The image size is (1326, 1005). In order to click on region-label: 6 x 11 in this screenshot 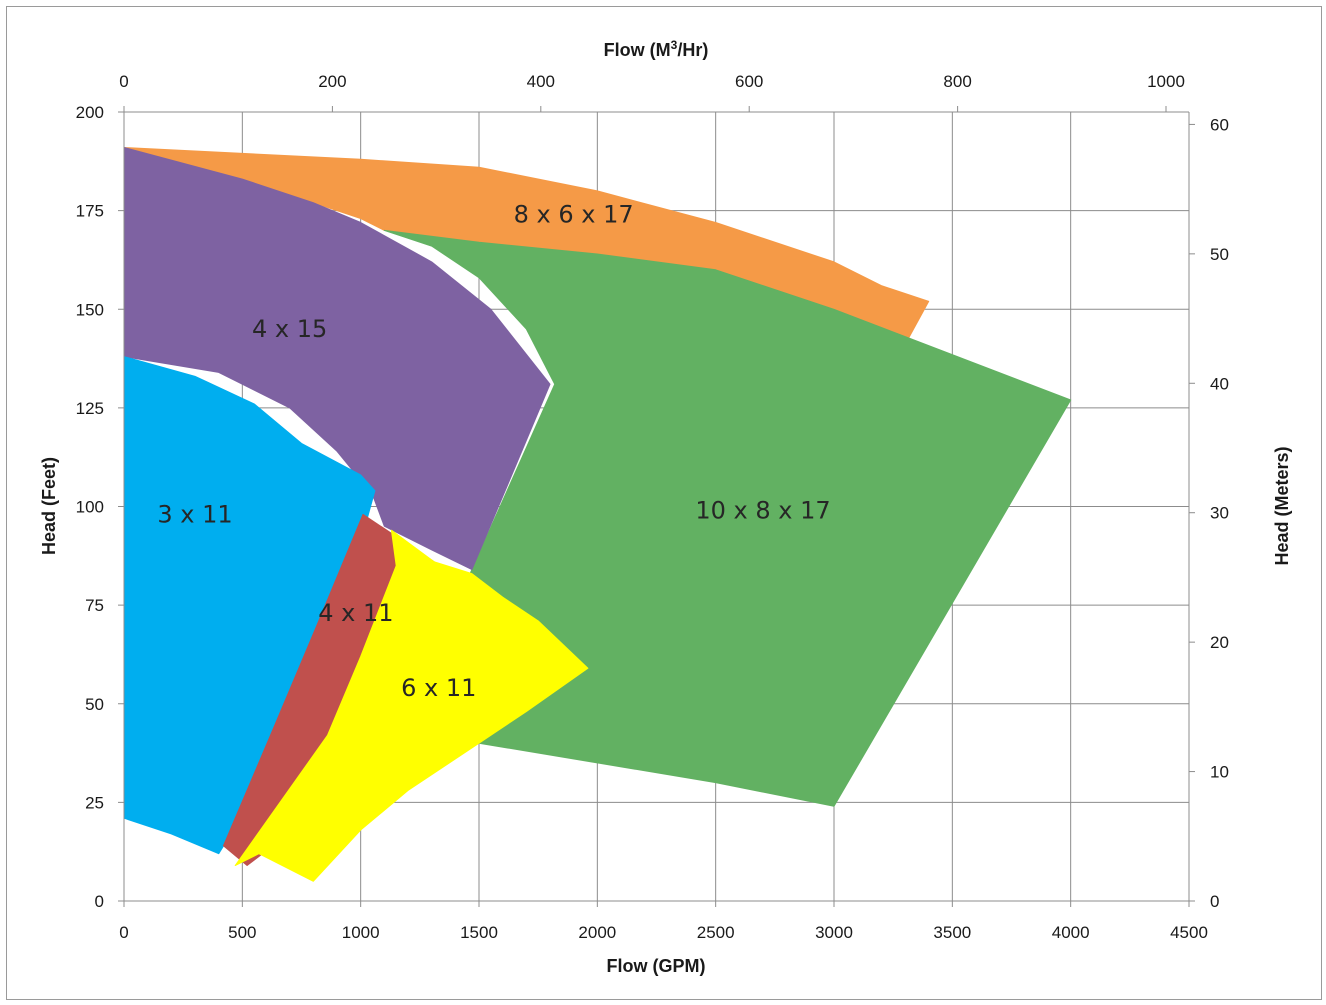, I will do `click(438, 688)`.